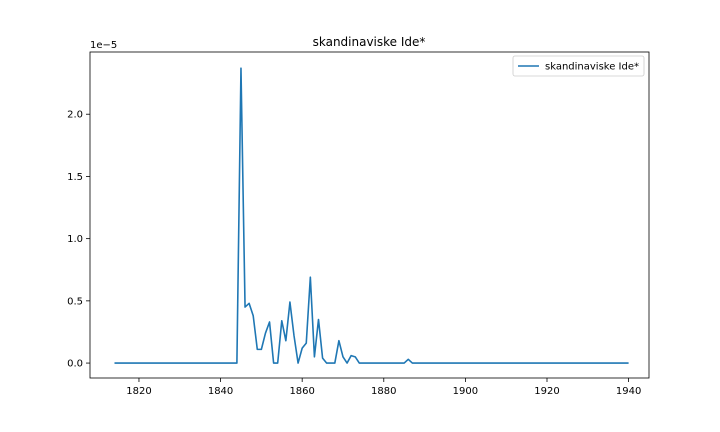 The height and width of the screenshot is (432, 720). What do you see at coordinates (383, 391) in the screenshot?
I see `x-tick-label: 1880` at bounding box center [383, 391].